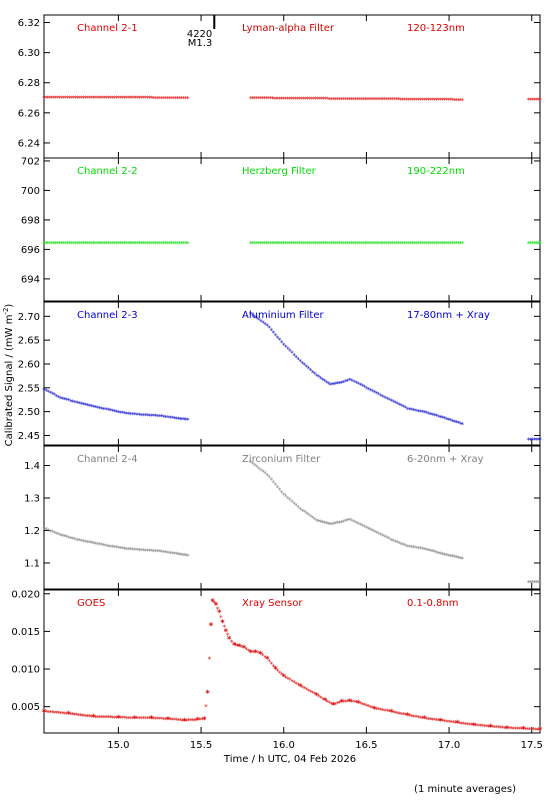 The image size is (550, 800). I want to click on y-tick-label: 700, so click(30, 191).